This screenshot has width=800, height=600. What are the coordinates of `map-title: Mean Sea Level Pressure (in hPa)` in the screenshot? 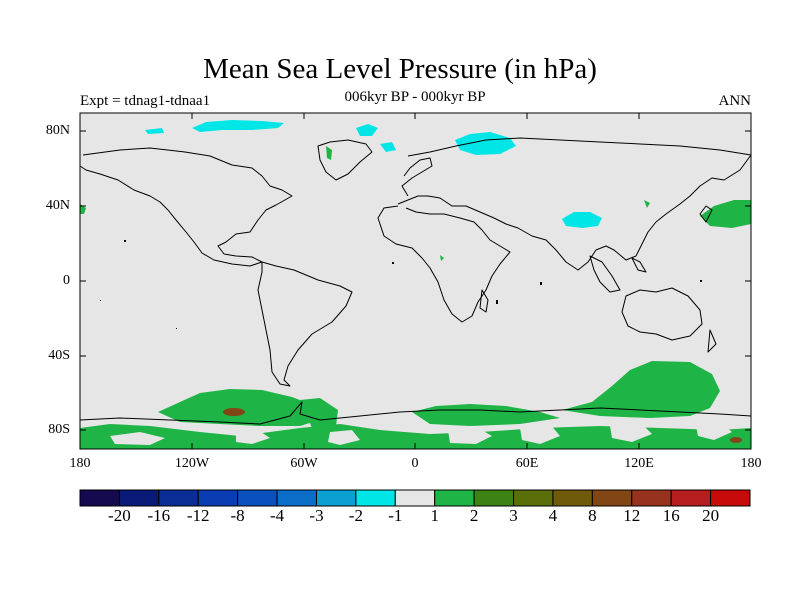 It's located at (400, 69).